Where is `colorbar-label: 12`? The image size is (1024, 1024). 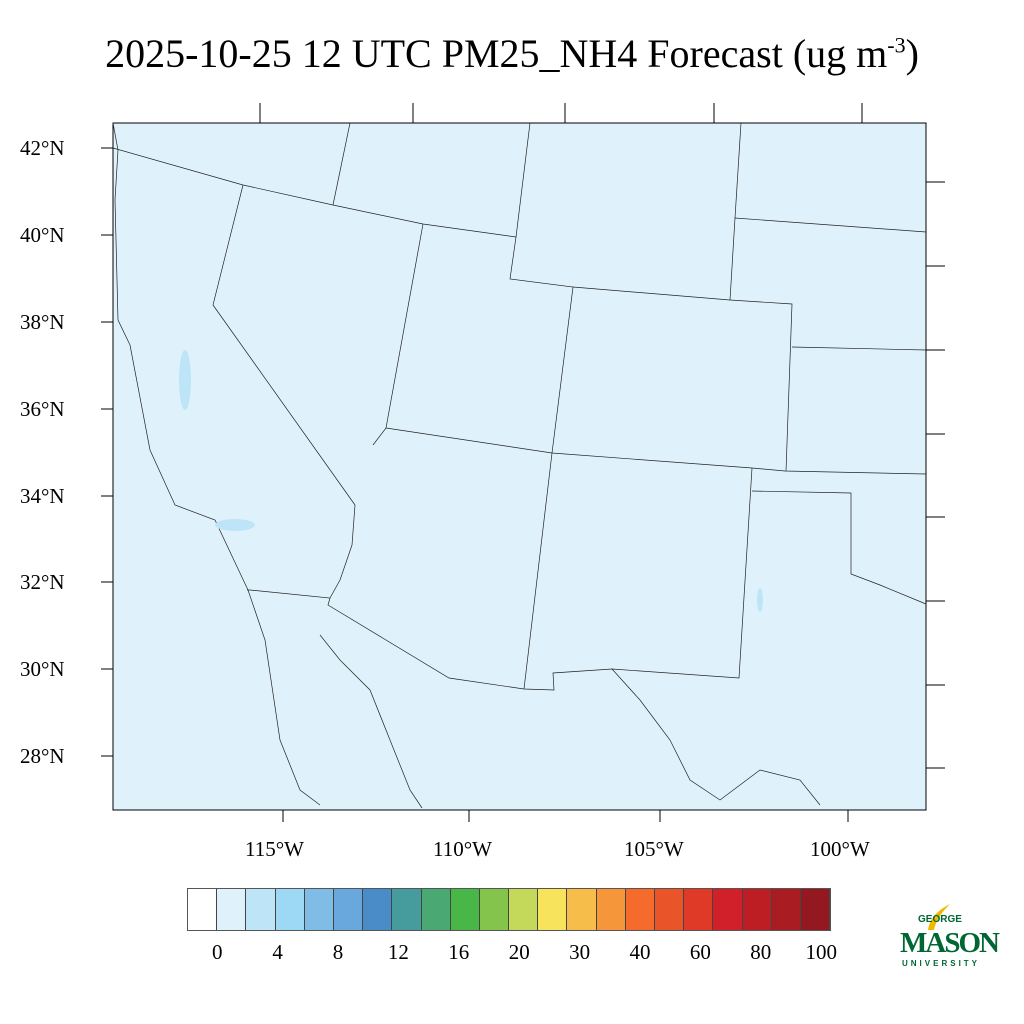 colorbar-label: 12 is located at coordinates (398, 952).